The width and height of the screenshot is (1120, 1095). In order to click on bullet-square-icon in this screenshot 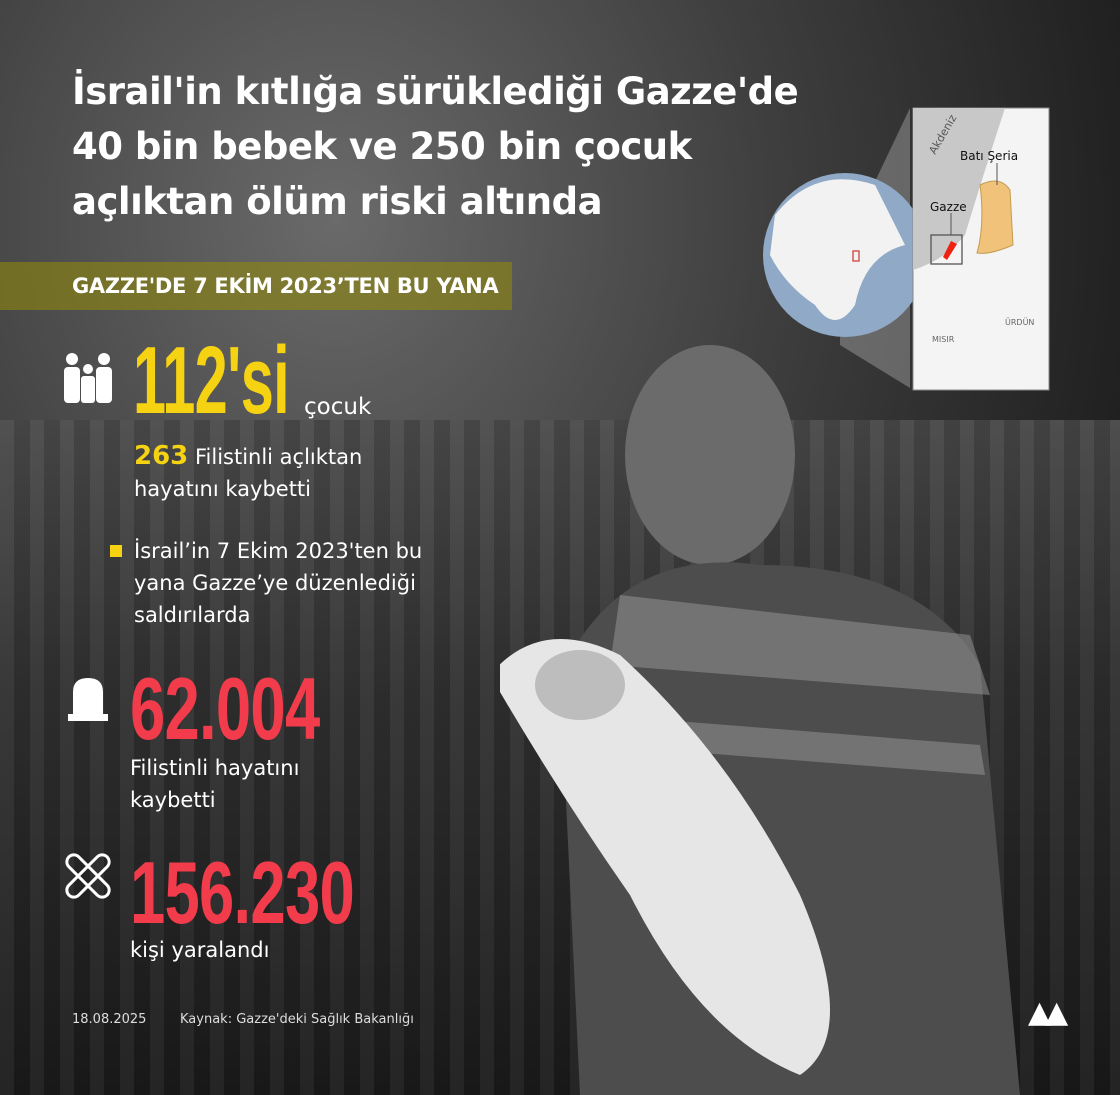, I will do `click(116, 551)`.